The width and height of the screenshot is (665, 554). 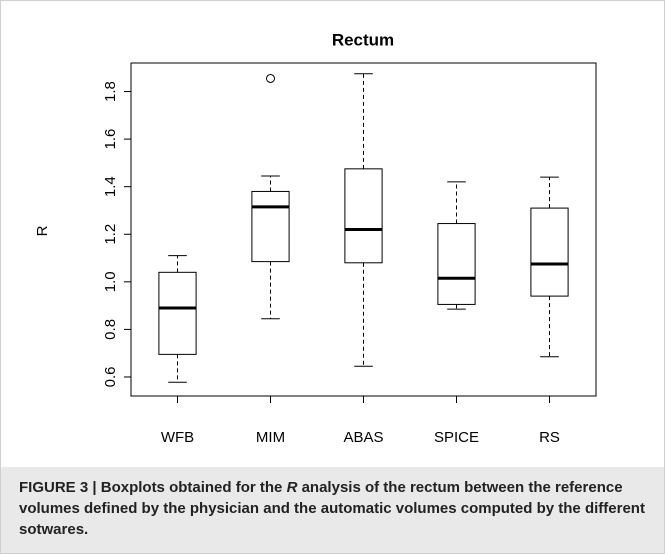 I want to click on x-tick-label: RS, so click(x=549, y=437).